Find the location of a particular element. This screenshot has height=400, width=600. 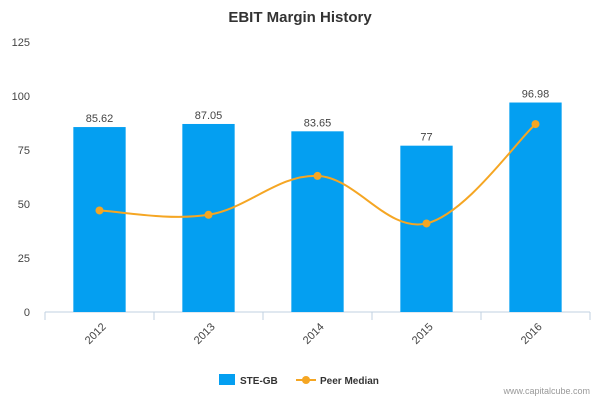

peer-median-point-2014 is located at coordinates (317, 175).